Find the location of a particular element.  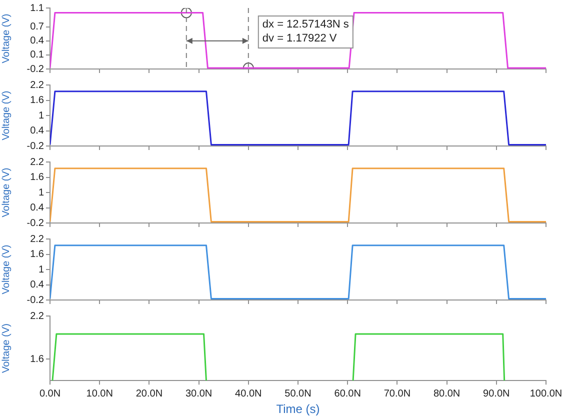

x-tick-label: 20.0N is located at coordinates (149, 394).